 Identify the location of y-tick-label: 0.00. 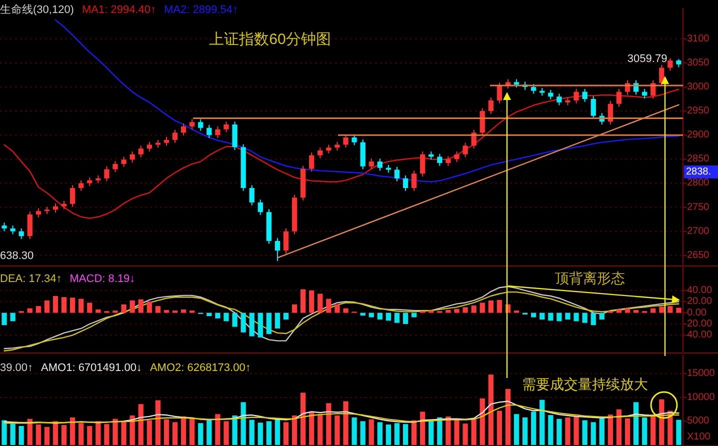
(697, 312).